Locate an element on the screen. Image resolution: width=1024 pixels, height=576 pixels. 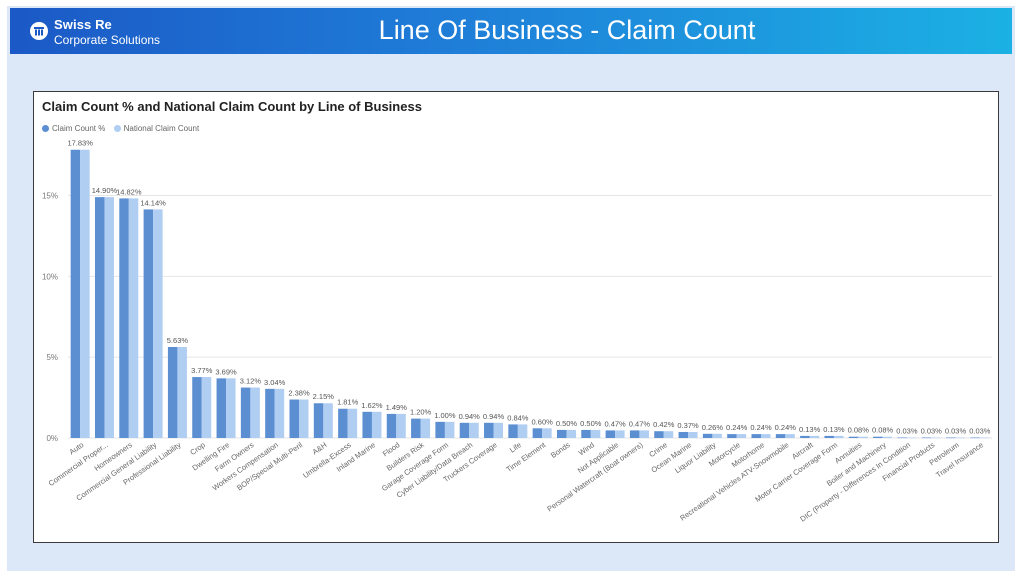
data-label: 2.15% is located at coordinates (324, 396).